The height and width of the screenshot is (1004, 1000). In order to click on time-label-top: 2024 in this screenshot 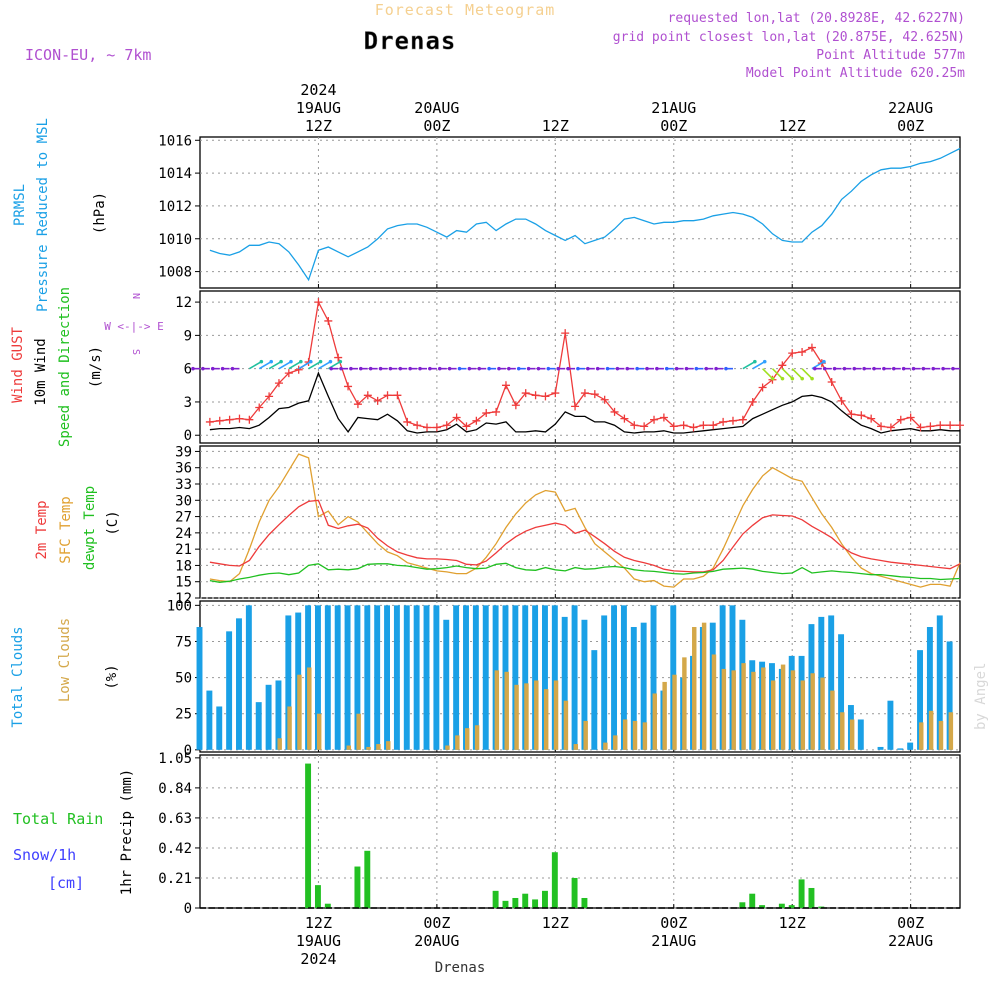, I will do `click(318, 90)`.